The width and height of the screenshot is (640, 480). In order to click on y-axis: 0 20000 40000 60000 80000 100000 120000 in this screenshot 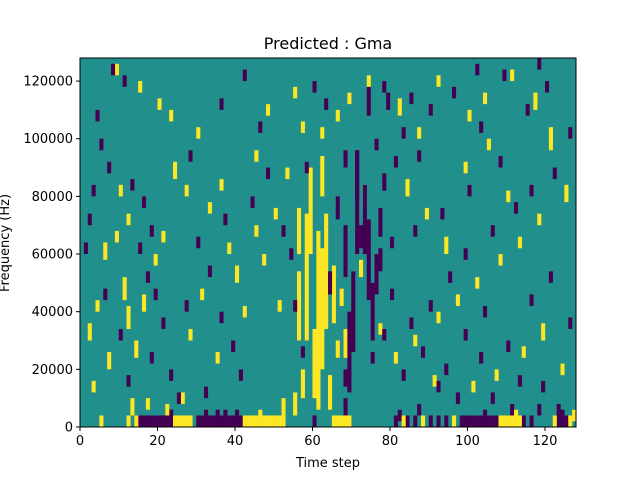, I will do `click(51, 255)`.